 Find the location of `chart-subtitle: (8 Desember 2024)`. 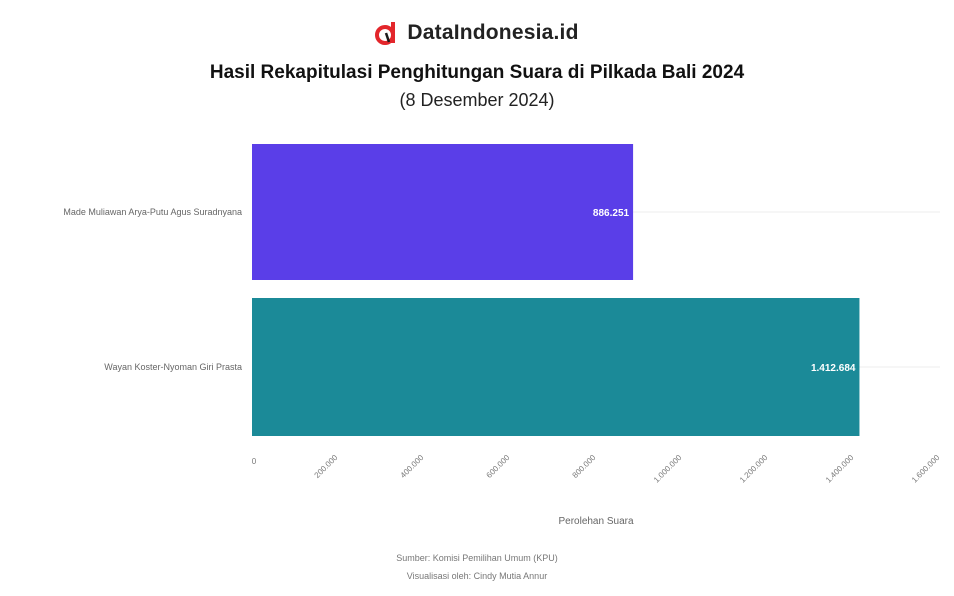

chart-subtitle: (8 Desember 2024) is located at coordinates (477, 100).